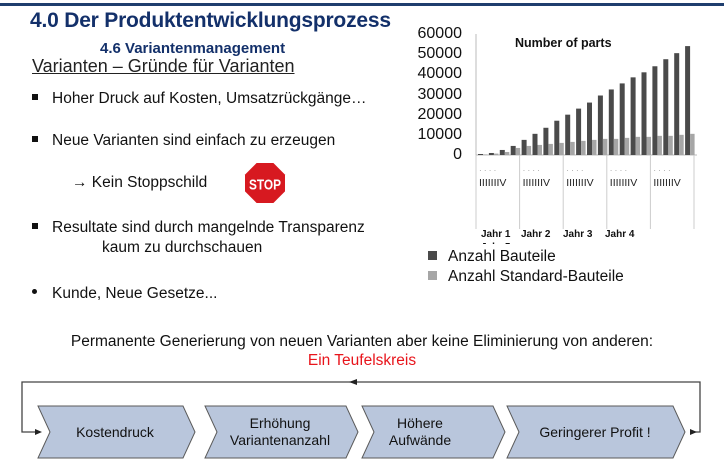 Image resolution: width=724 pixels, height=463 pixels. I want to click on y-axis-labels: 60000 50000 40000 30000 20000 10000 0, so click(434, 97).